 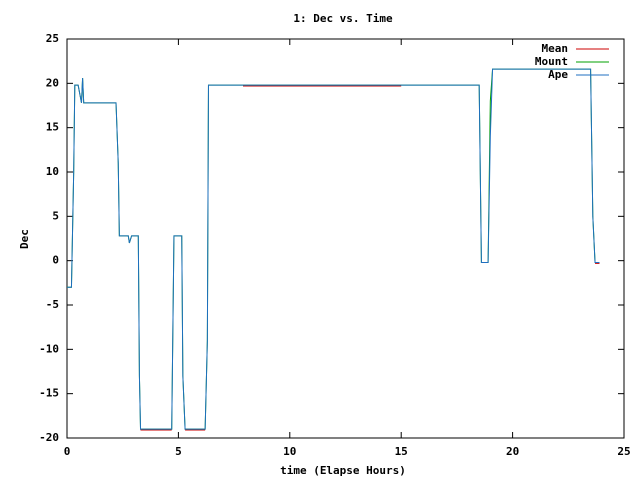 I want to click on x-tick-label: 10, so click(x=289, y=451).